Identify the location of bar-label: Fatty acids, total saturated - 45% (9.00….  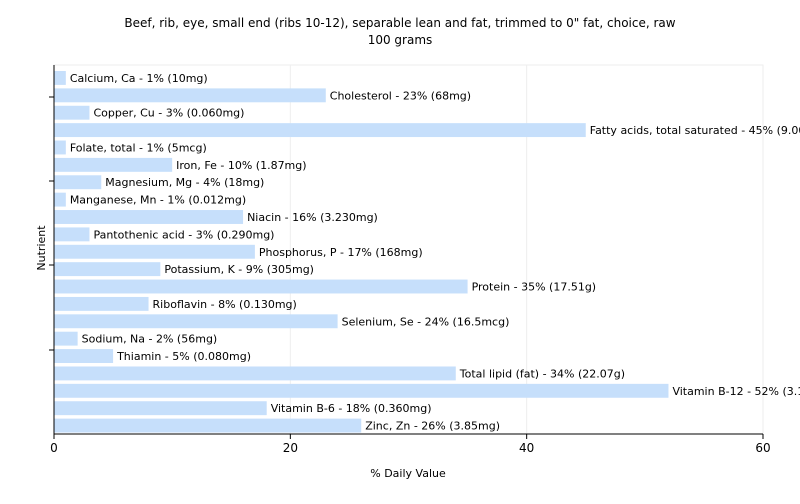
(695, 130).